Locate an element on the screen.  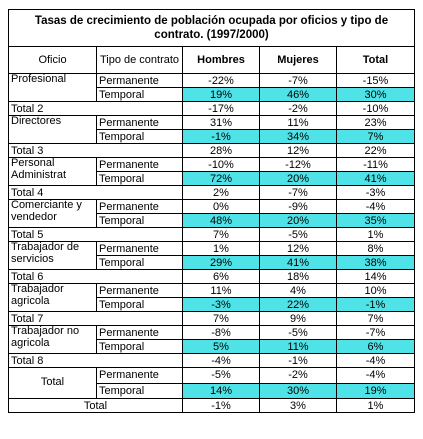
cell-mujeres: 12% is located at coordinates (298, 150).